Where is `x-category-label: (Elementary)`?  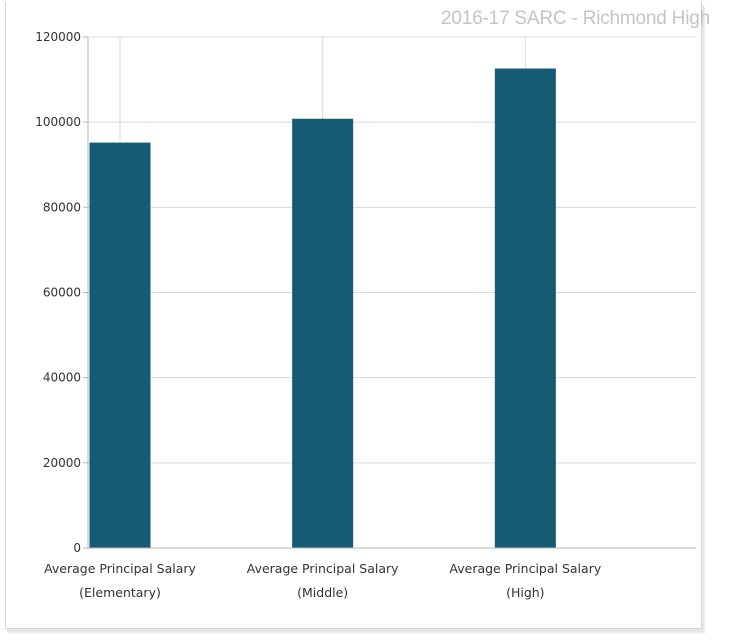 x-category-label: (Elementary) is located at coordinates (120, 592).